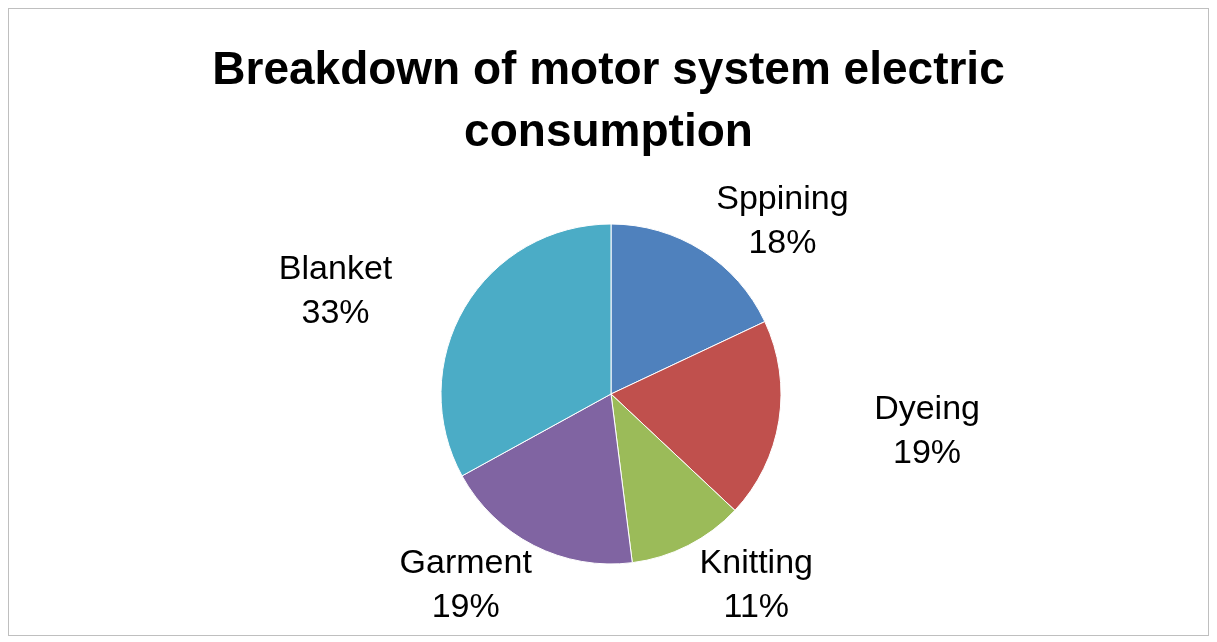  Describe the element at coordinates (927, 406) in the screenshot. I see `slice-label: Dyeing` at that location.